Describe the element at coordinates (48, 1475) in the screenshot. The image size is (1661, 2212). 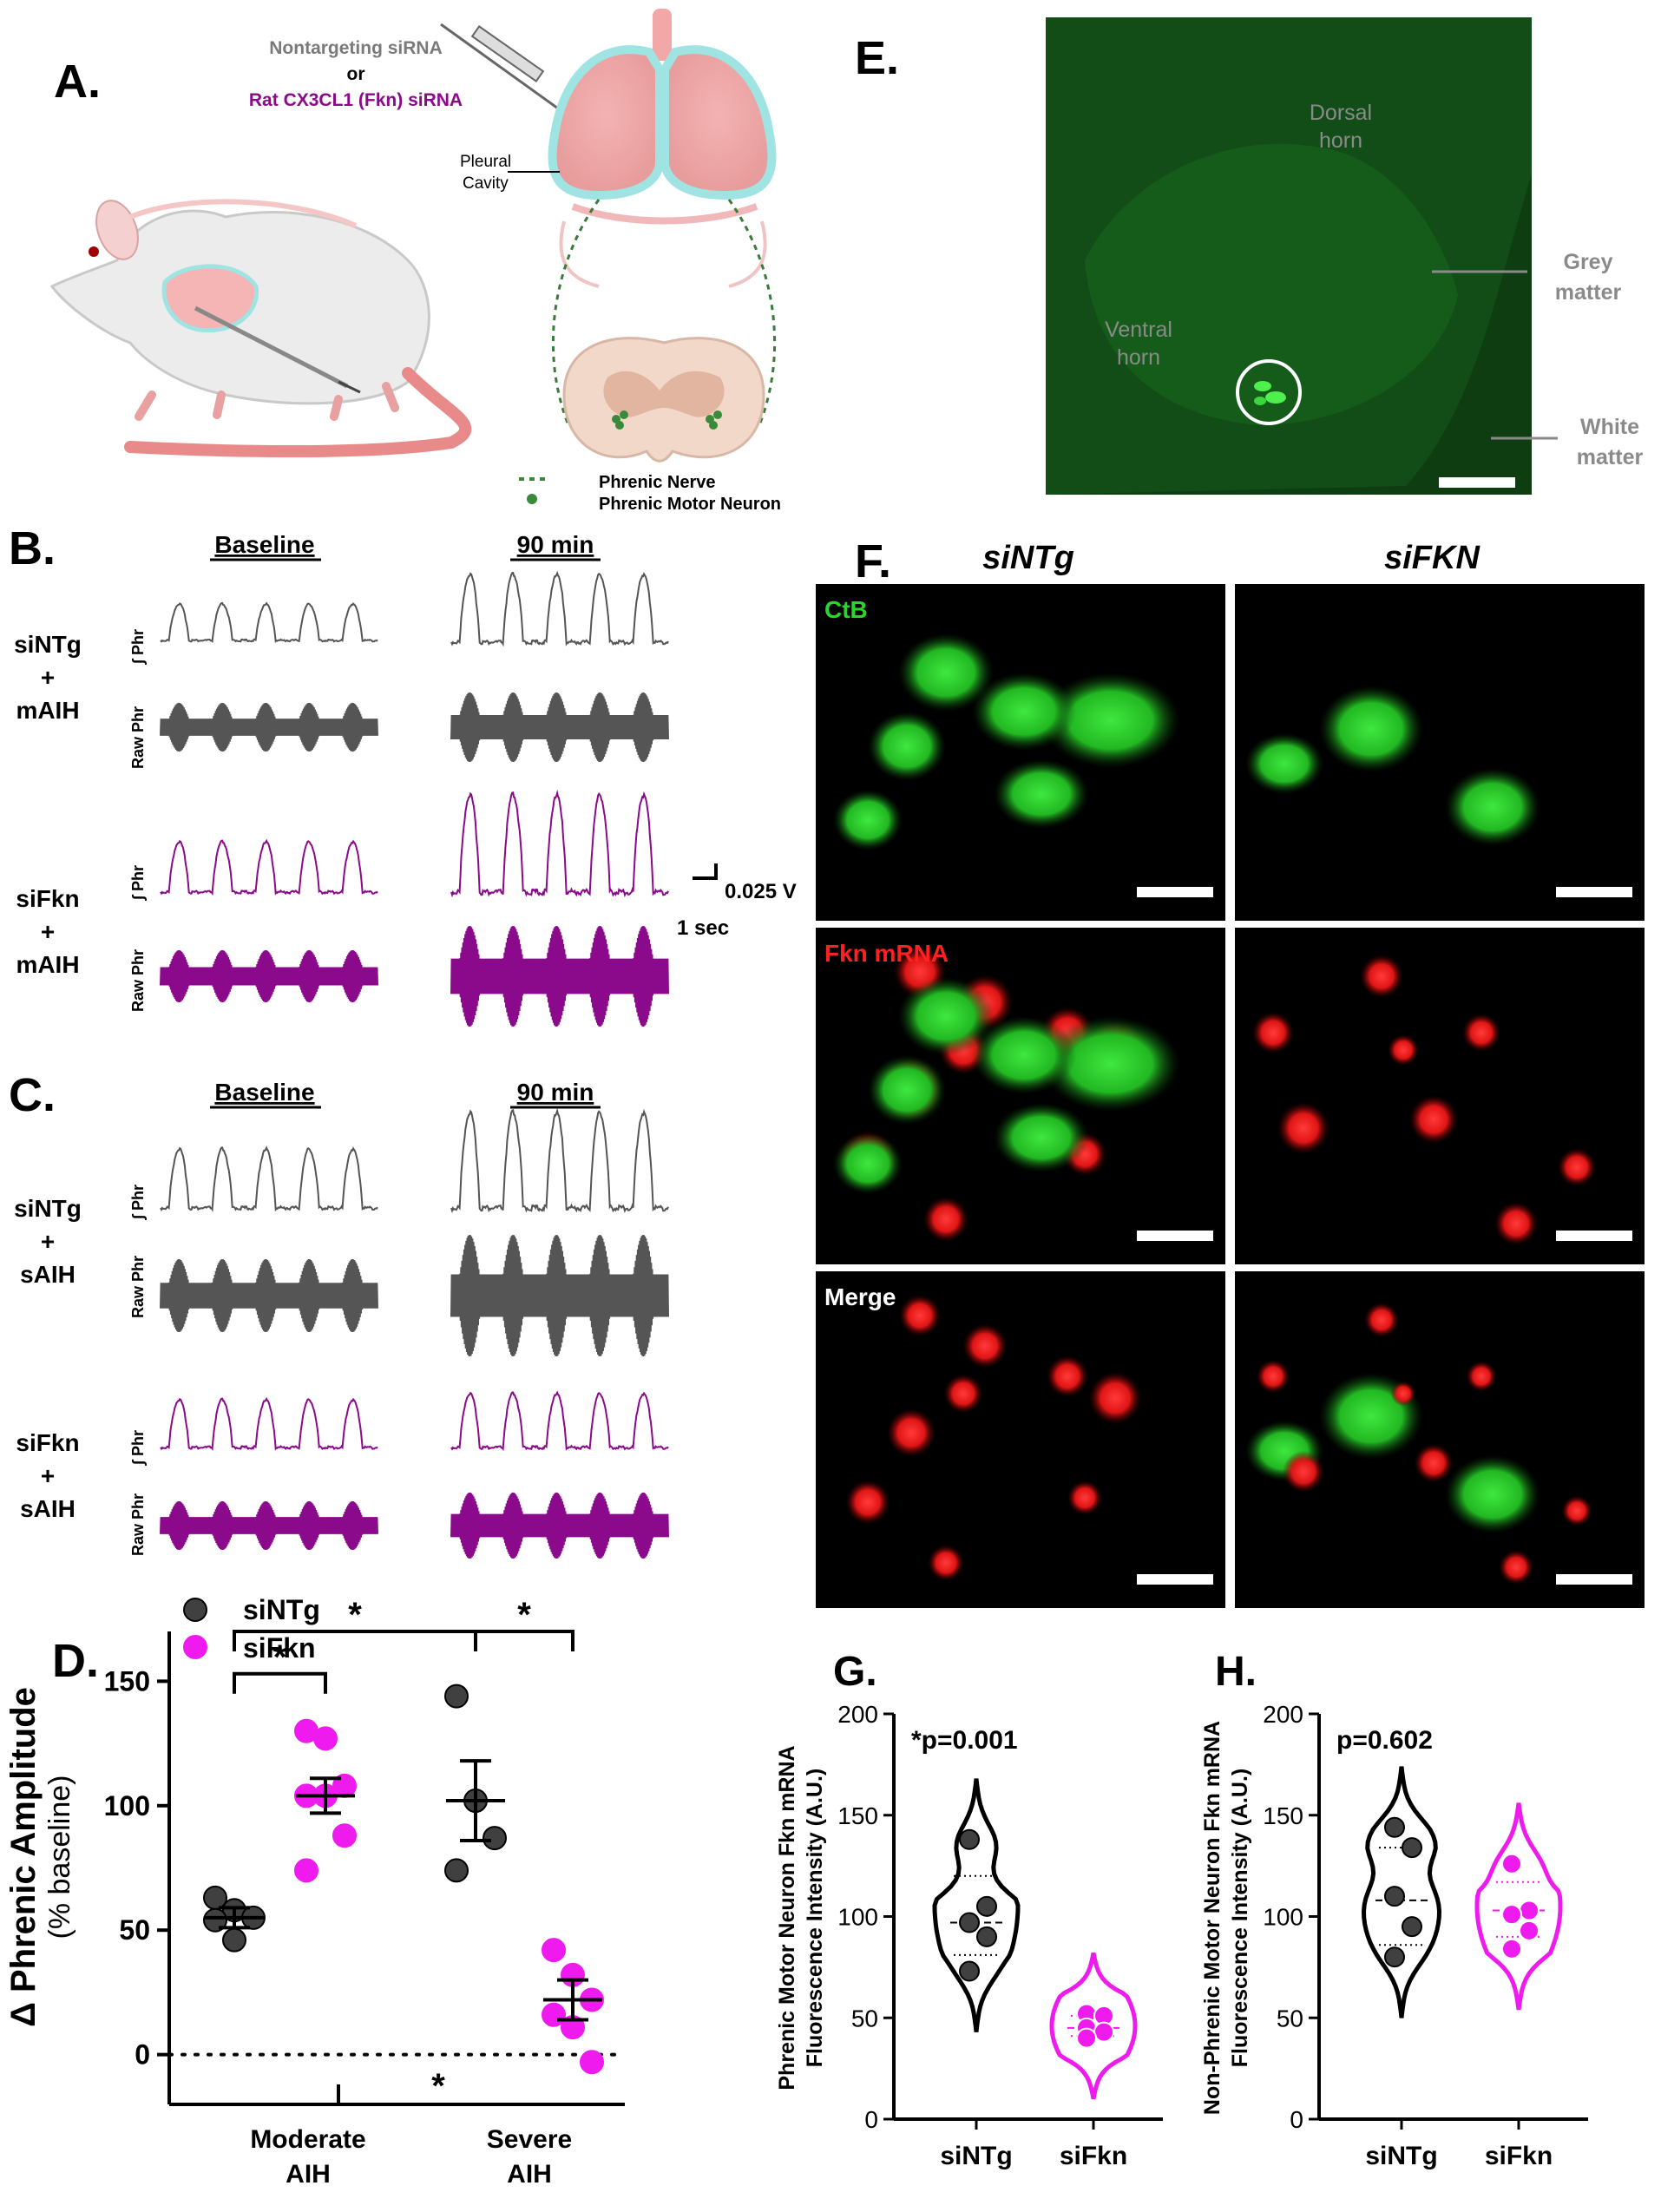
I see `c-row2-plus: +` at that location.